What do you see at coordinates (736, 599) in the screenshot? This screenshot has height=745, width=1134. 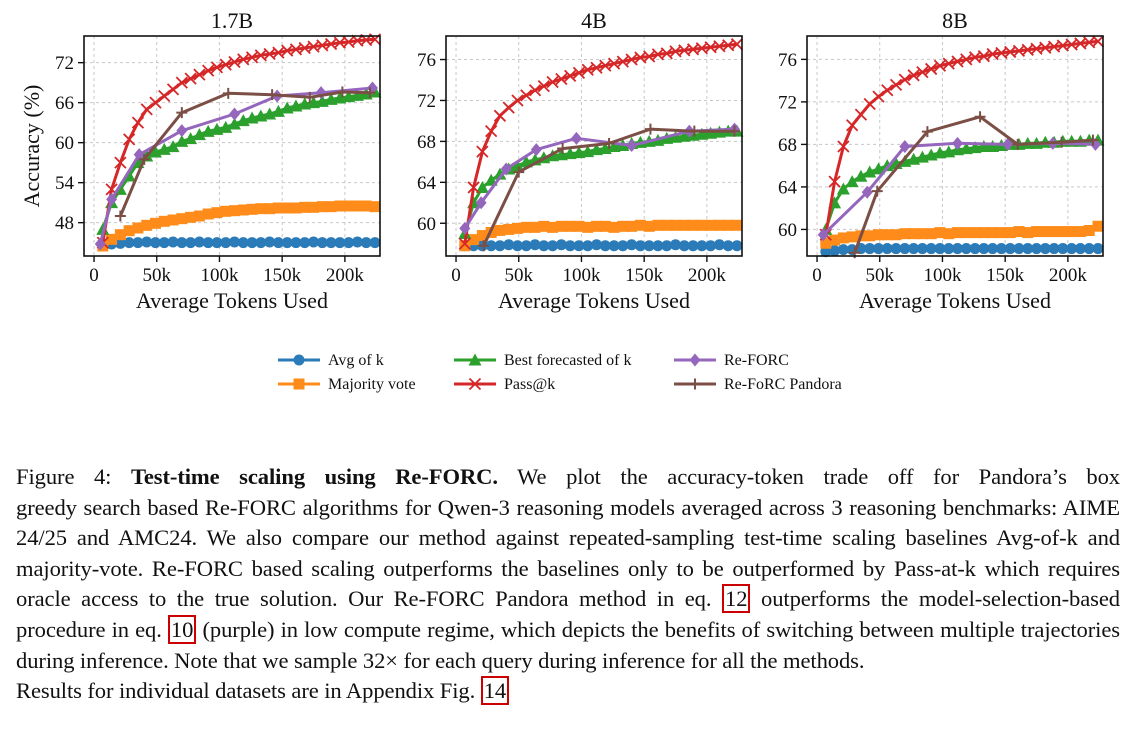 I see `equation-ref-12: 12` at bounding box center [736, 599].